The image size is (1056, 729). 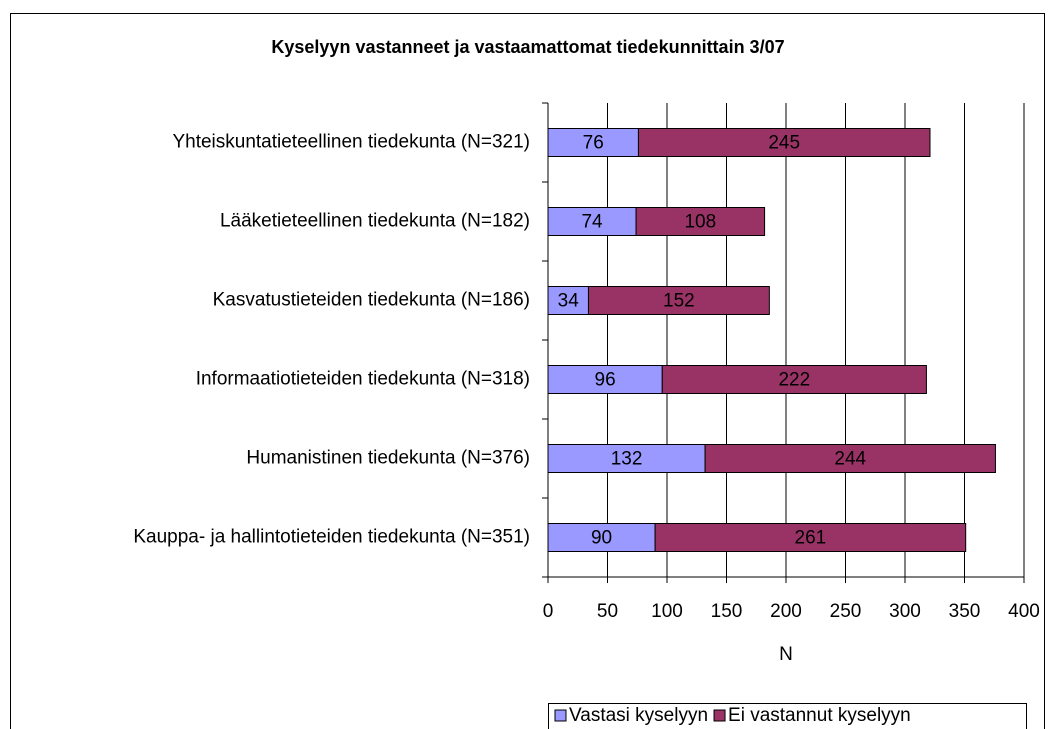 I want to click on data-label: 74, so click(x=592, y=222).